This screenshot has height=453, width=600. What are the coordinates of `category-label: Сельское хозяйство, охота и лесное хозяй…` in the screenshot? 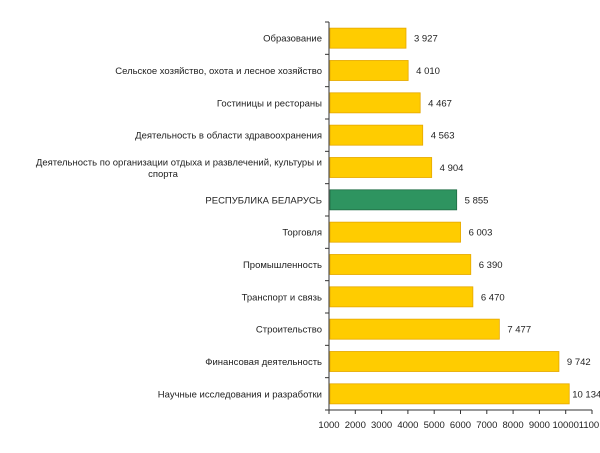 It's located at (218, 71).